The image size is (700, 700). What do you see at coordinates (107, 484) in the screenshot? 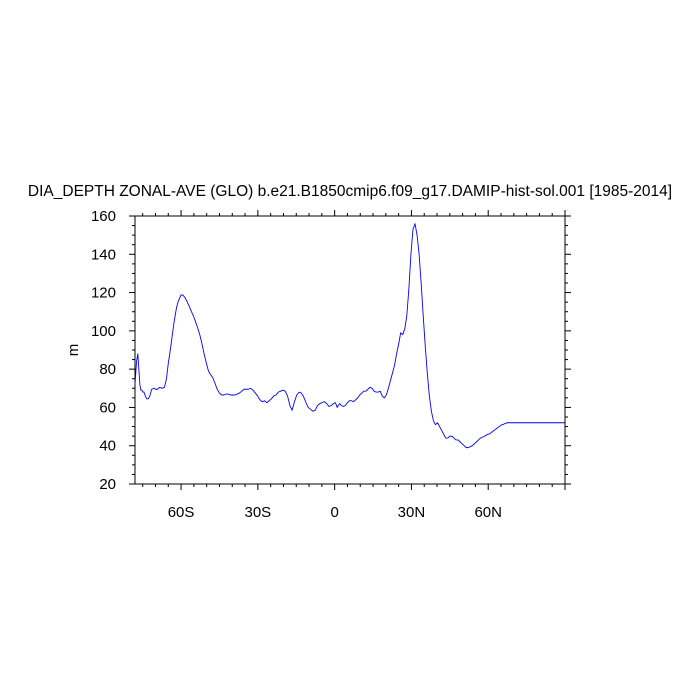
I see `y-tick-label: 20` at bounding box center [107, 484].